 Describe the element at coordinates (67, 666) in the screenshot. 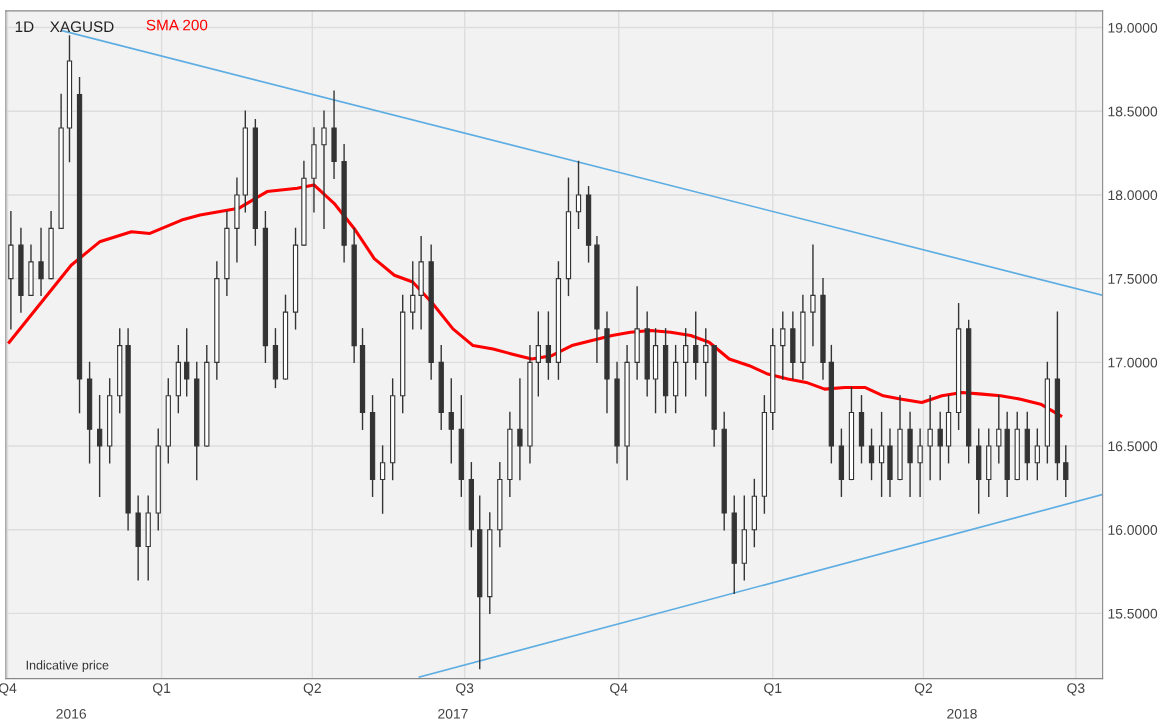

I see `annotation: Indicative price` at that location.